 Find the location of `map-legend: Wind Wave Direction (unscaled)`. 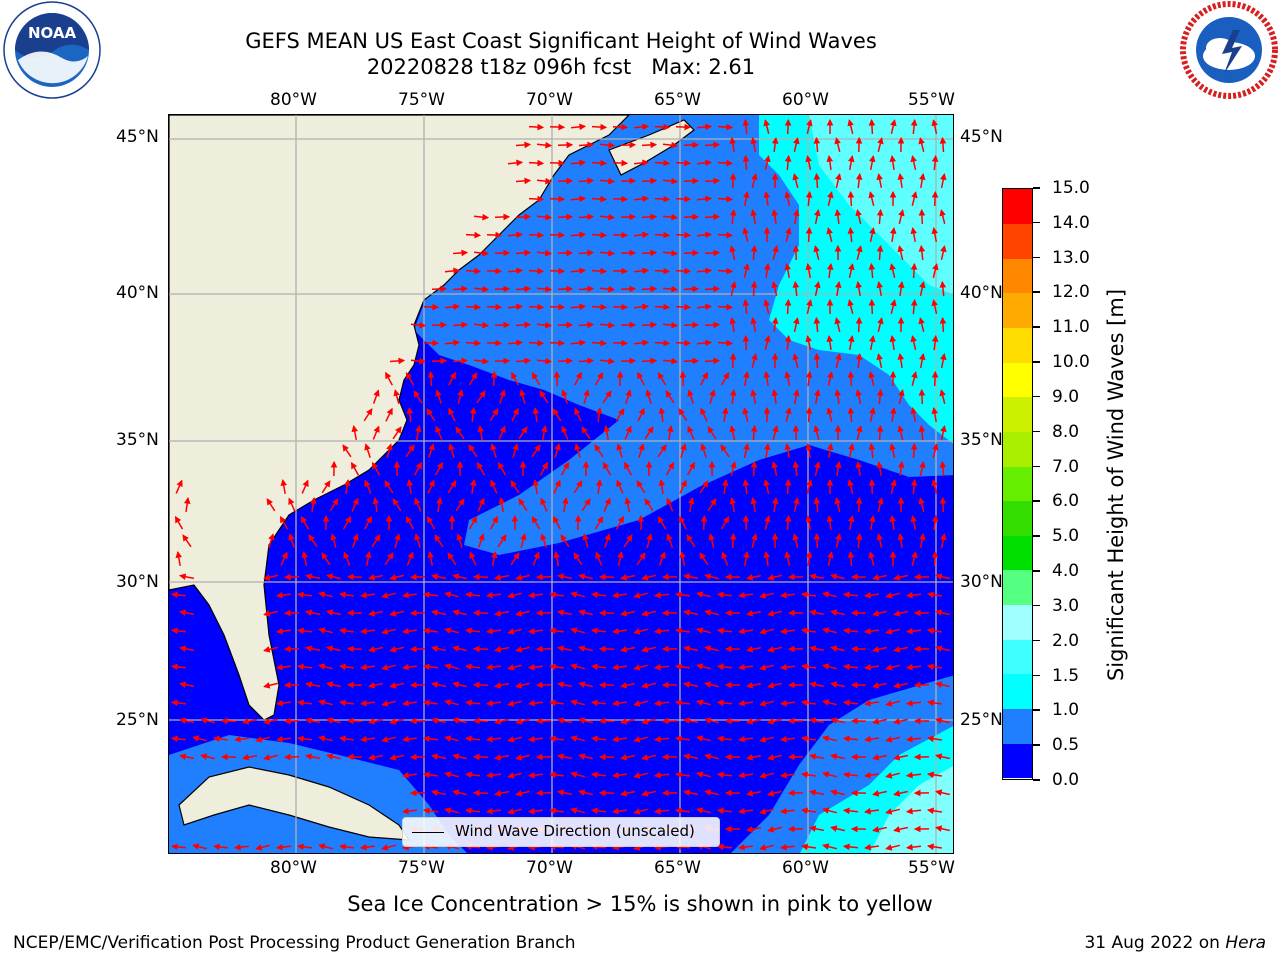

map-legend: Wind Wave Direction (unscaled) is located at coordinates (561, 832).